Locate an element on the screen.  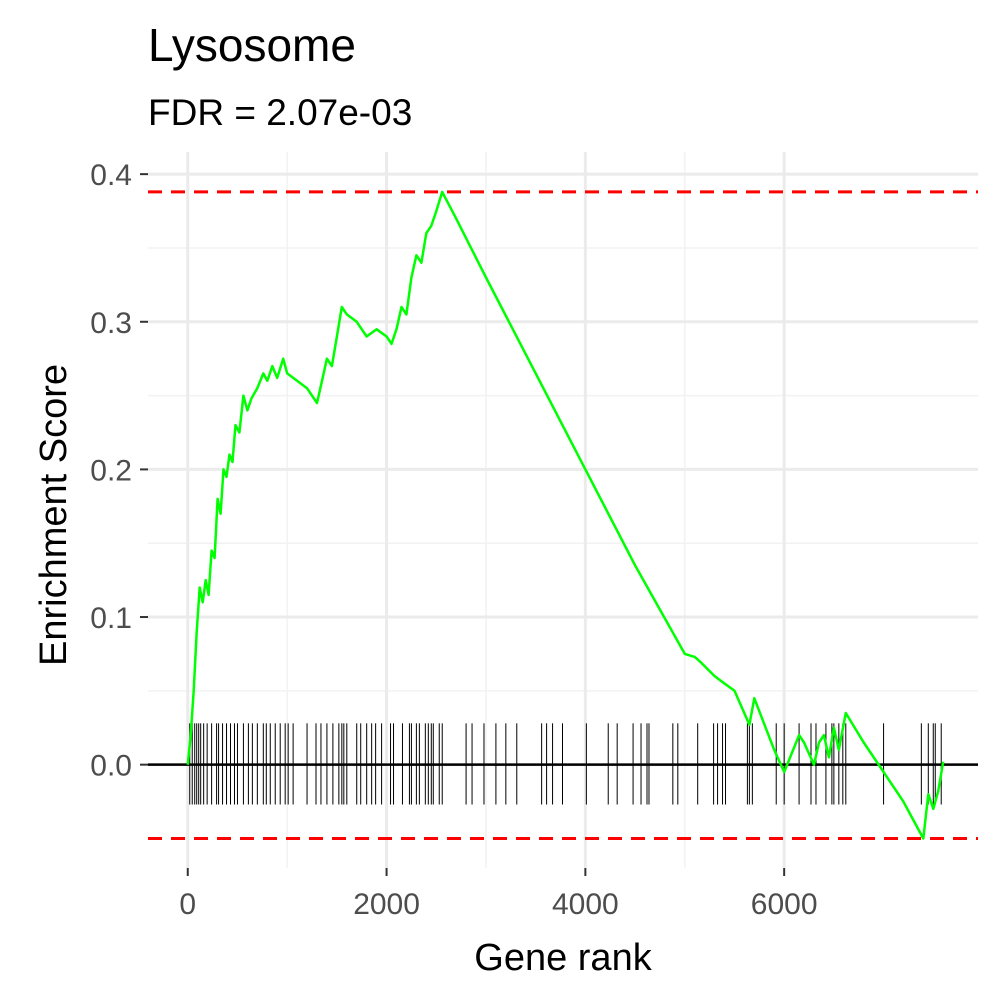
y-axis-title: Enrichment Score is located at coordinates (54, 515).